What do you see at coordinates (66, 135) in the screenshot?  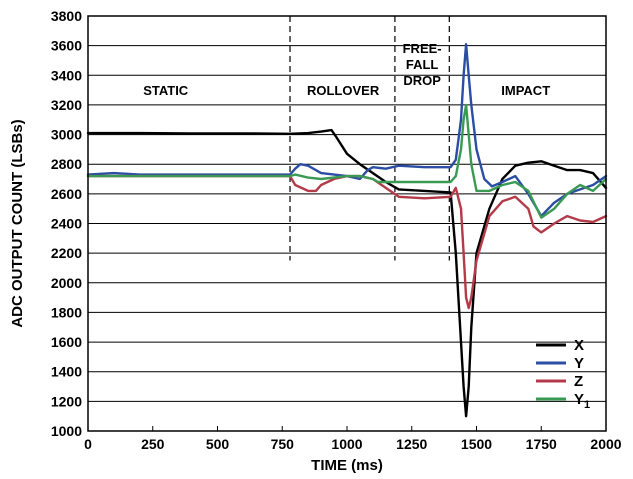 I see `y-tick-label: 3000` at bounding box center [66, 135].